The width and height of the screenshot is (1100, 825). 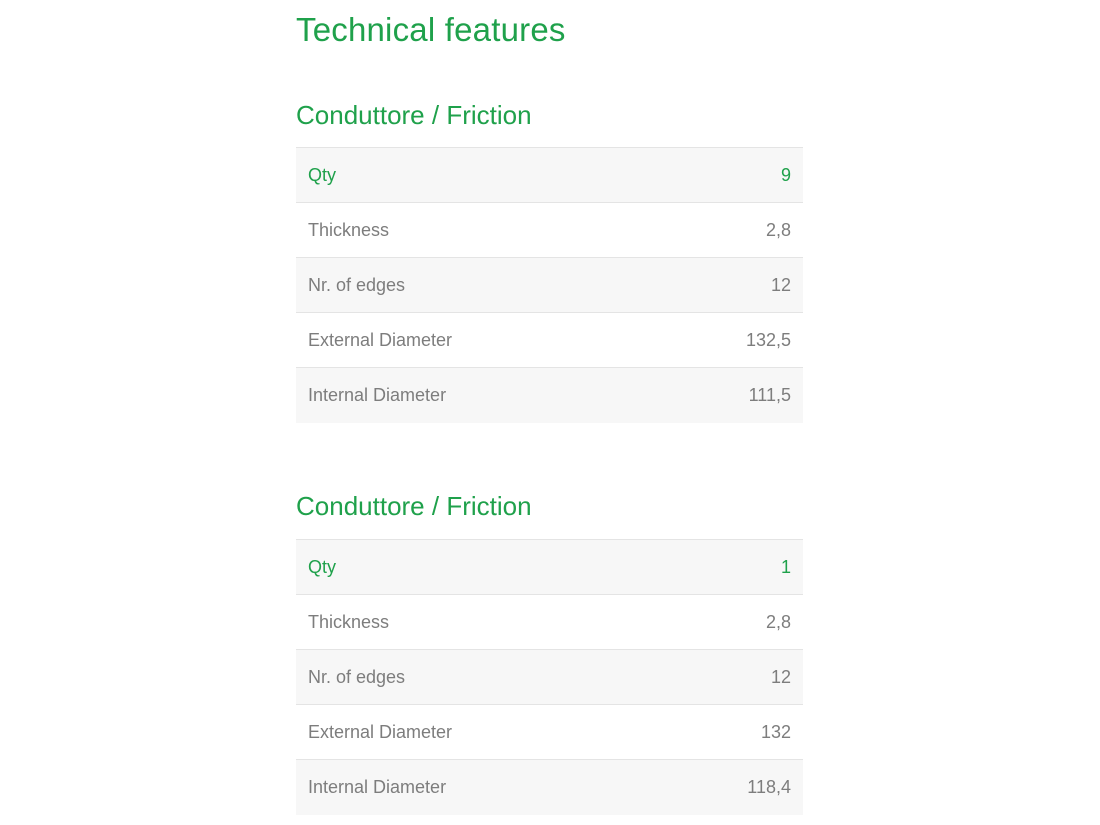 I want to click on table-row-external-diameter: External Diameter 132, so click(x=549, y=733).